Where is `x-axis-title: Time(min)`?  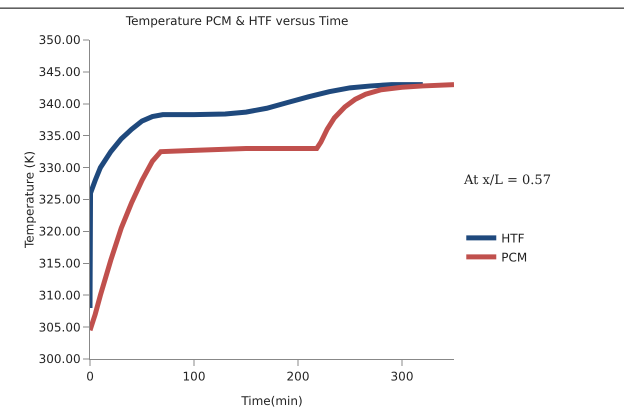
x-axis-title: Time(min) is located at coordinates (271, 401).